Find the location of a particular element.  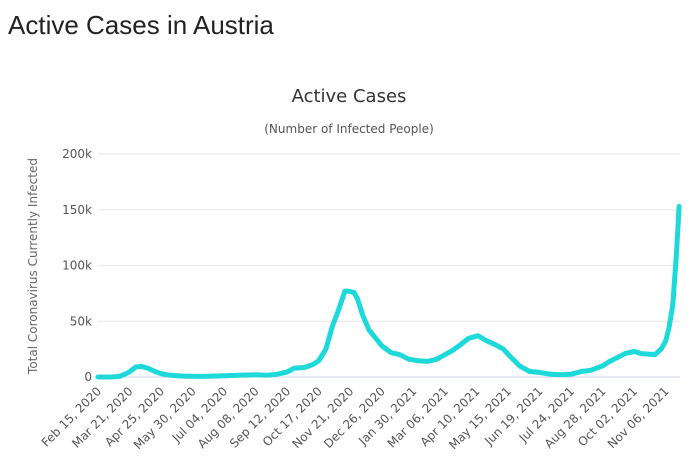

y-axis-title: Total Coronavirus Currently Infected is located at coordinates (33, 266).